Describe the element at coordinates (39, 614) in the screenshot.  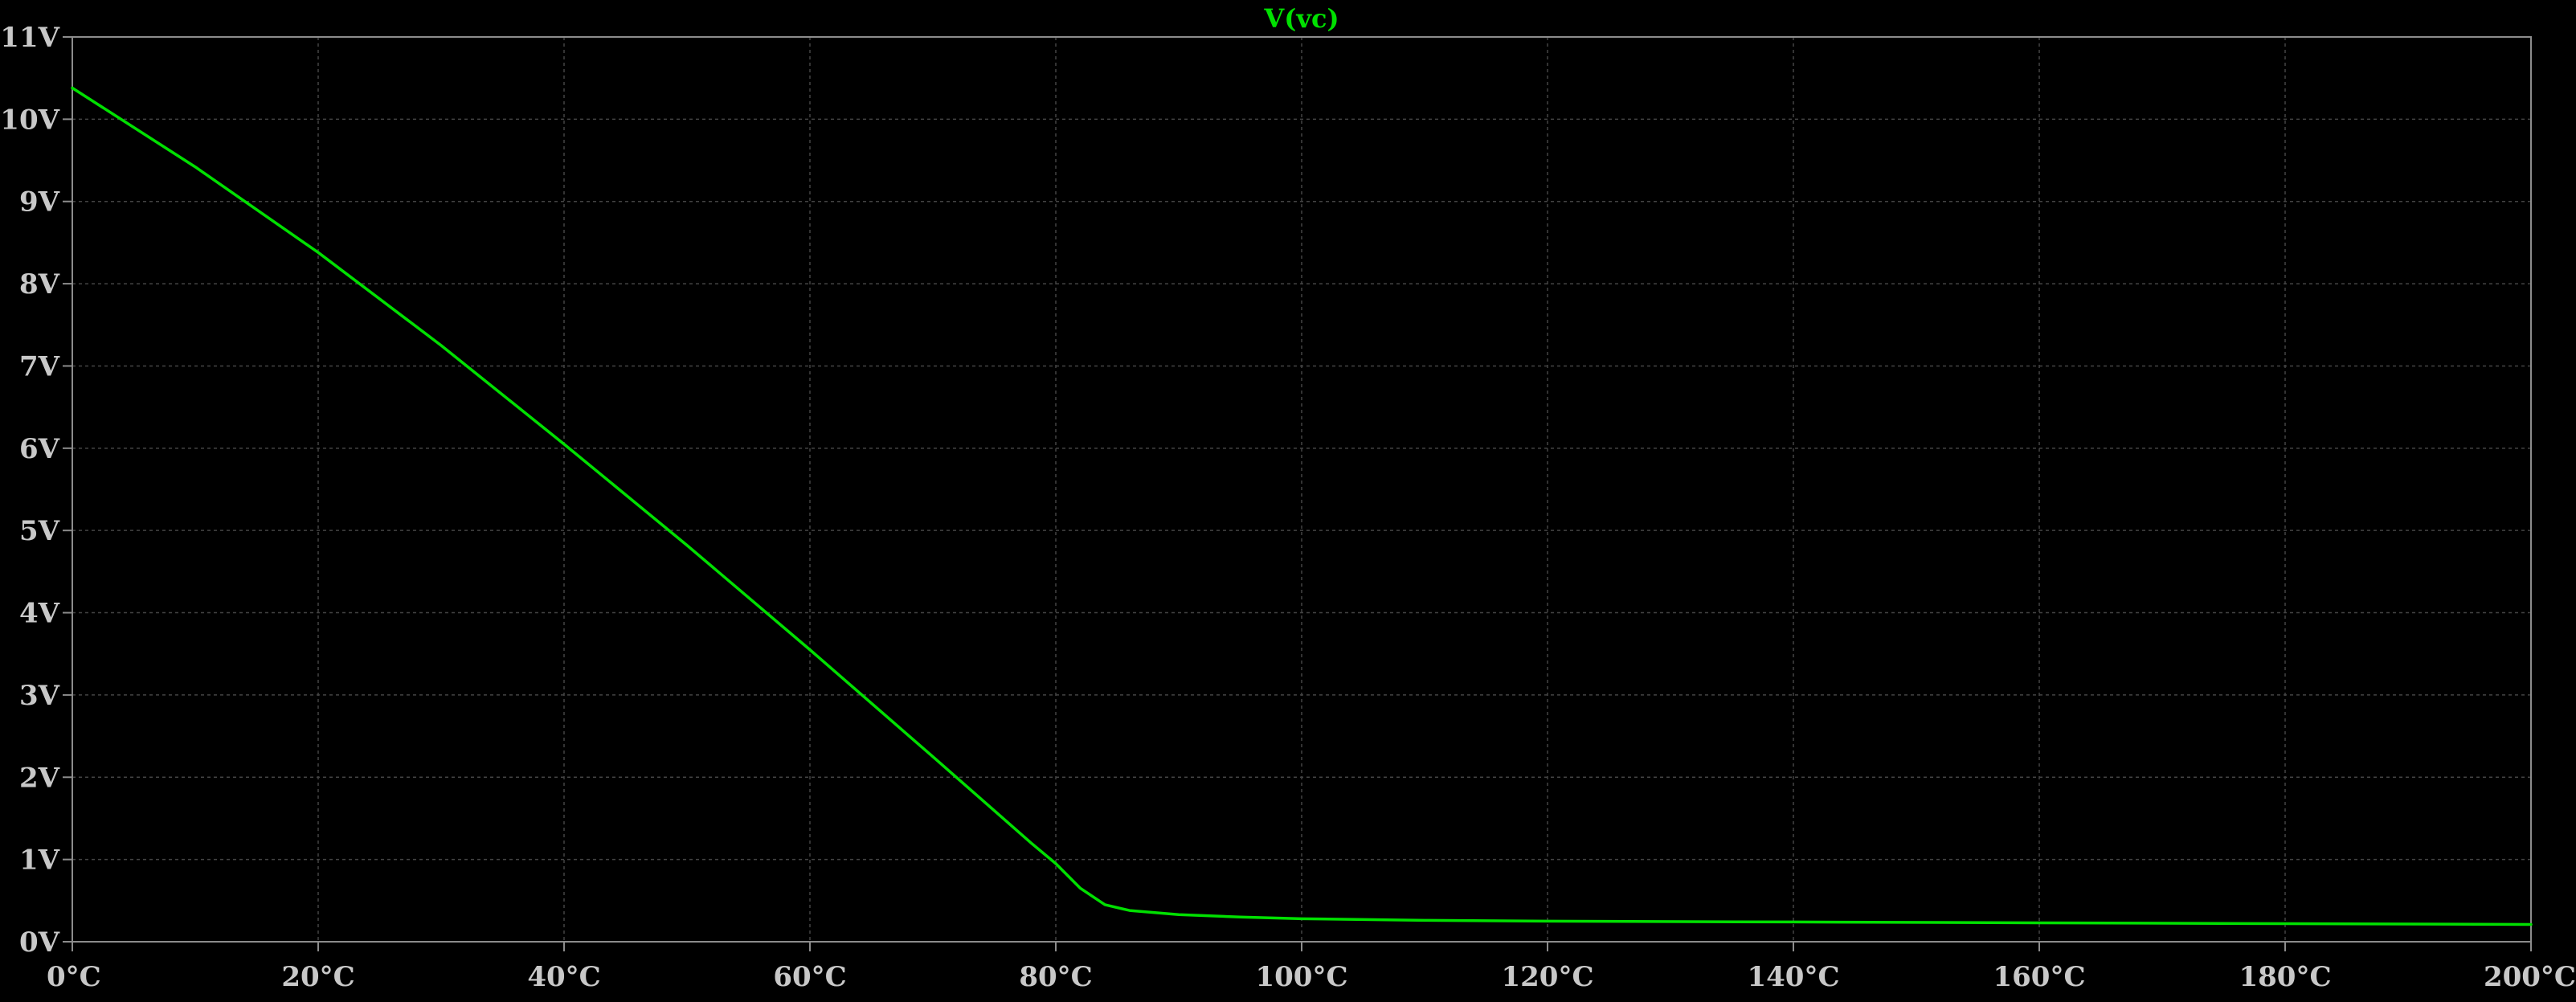
I see `y-tick-label: 4V` at that location.